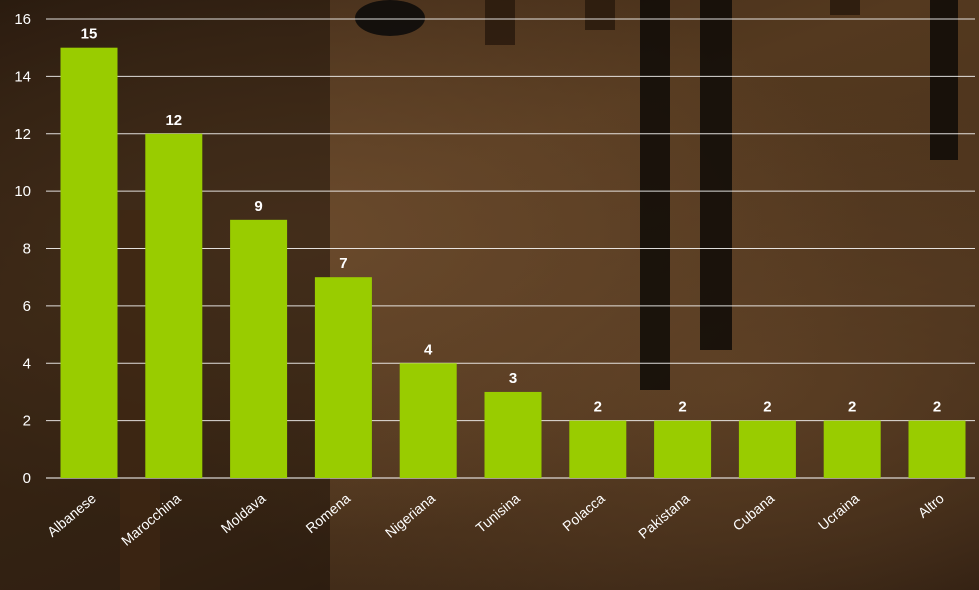 The image size is (979, 590). What do you see at coordinates (753, 512) in the screenshot?
I see `x-tick-label: Cubana` at bounding box center [753, 512].